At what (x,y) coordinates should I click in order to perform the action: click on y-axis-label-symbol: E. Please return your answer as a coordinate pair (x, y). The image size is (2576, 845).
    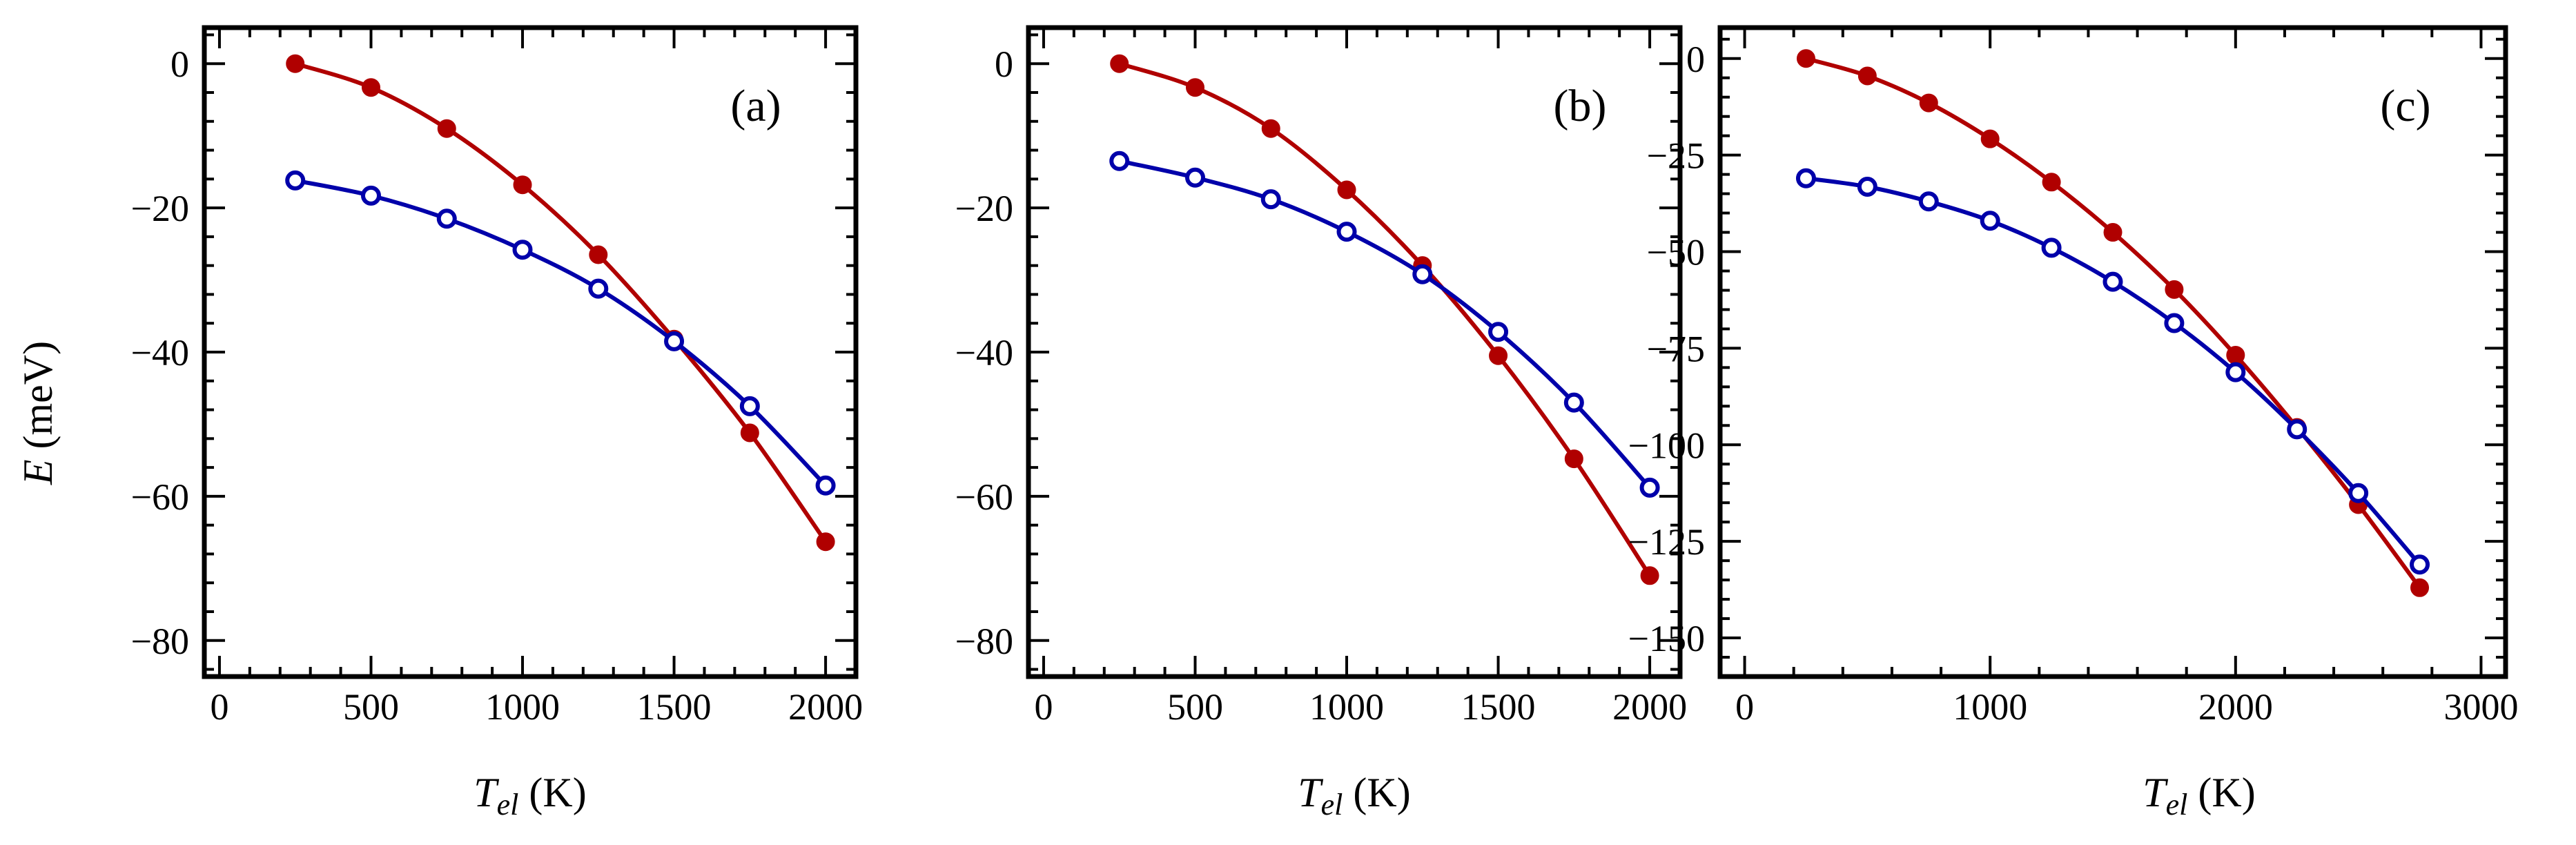
    Looking at the image, I should click on (38, 472).